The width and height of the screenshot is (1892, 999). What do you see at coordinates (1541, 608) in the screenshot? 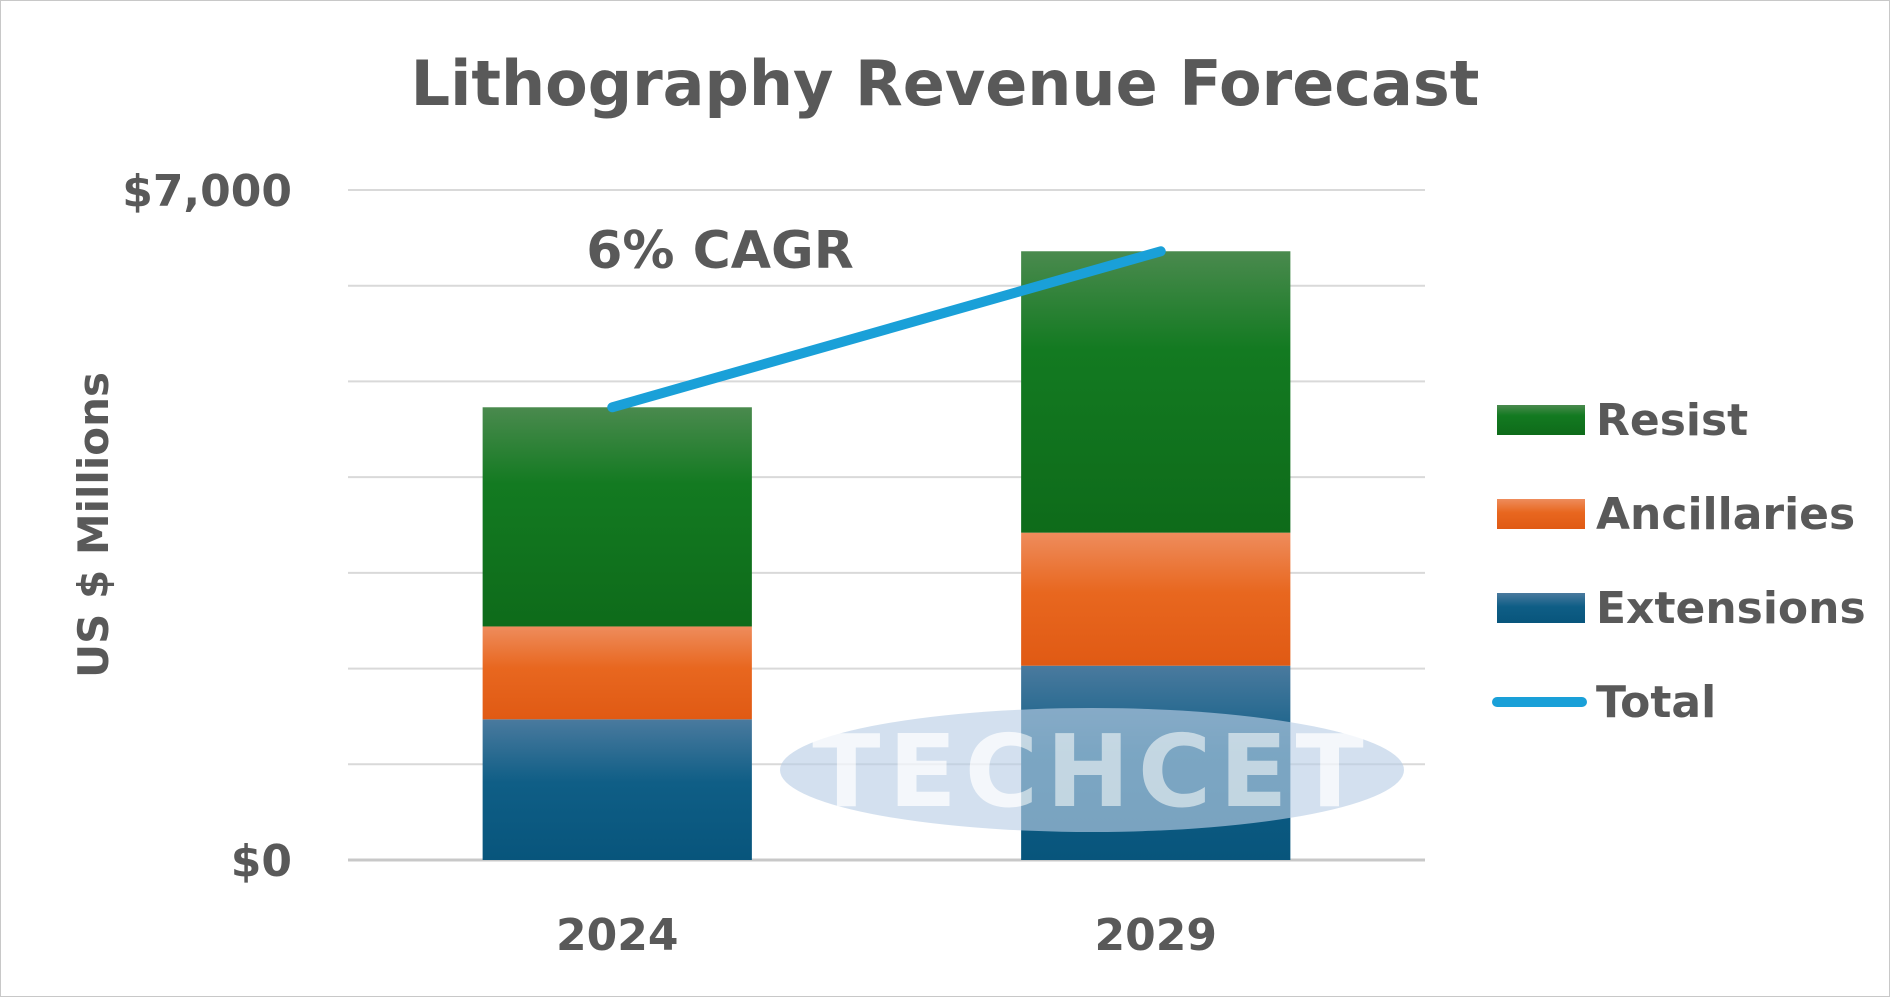
I see `legend-swatch-extensions` at bounding box center [1541, 608].